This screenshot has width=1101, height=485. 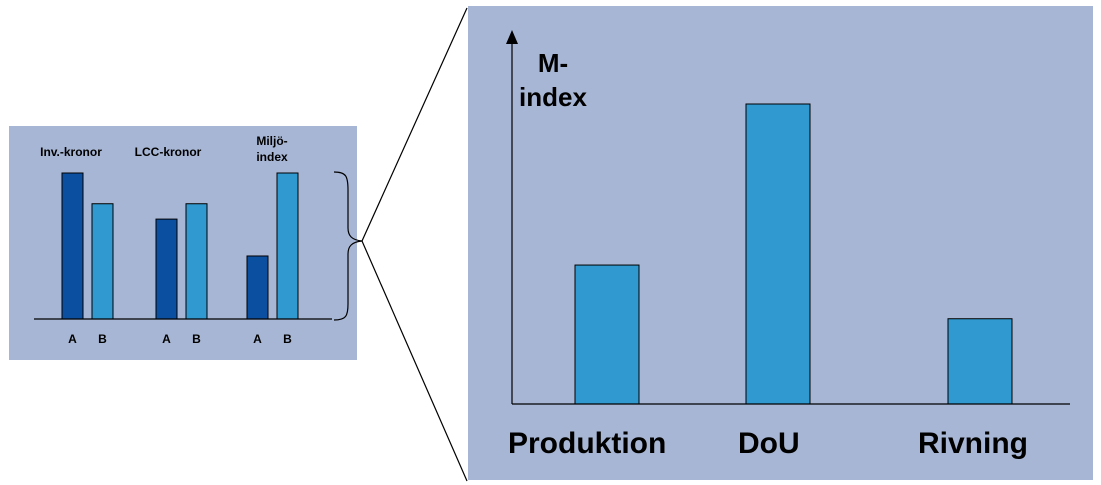 What do you see at coordinates (778, 254) in the screenshot?
I see `big-bar-dou` at bounding box center [778, 254].